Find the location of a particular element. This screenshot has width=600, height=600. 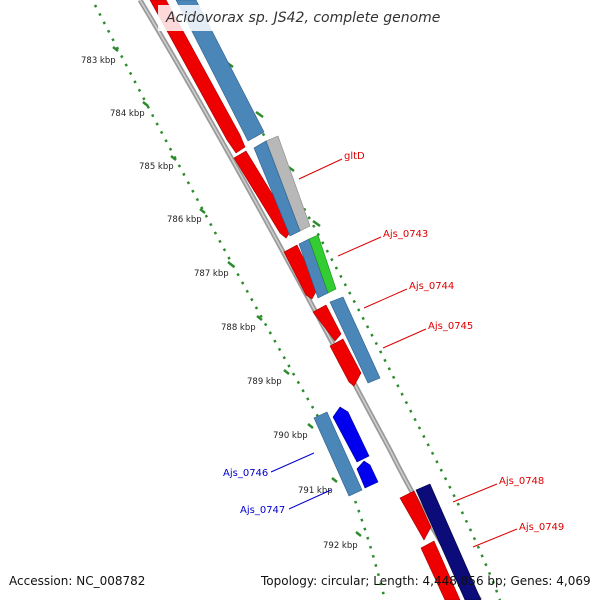

reverse-genes is located at coordinates (346, 451).